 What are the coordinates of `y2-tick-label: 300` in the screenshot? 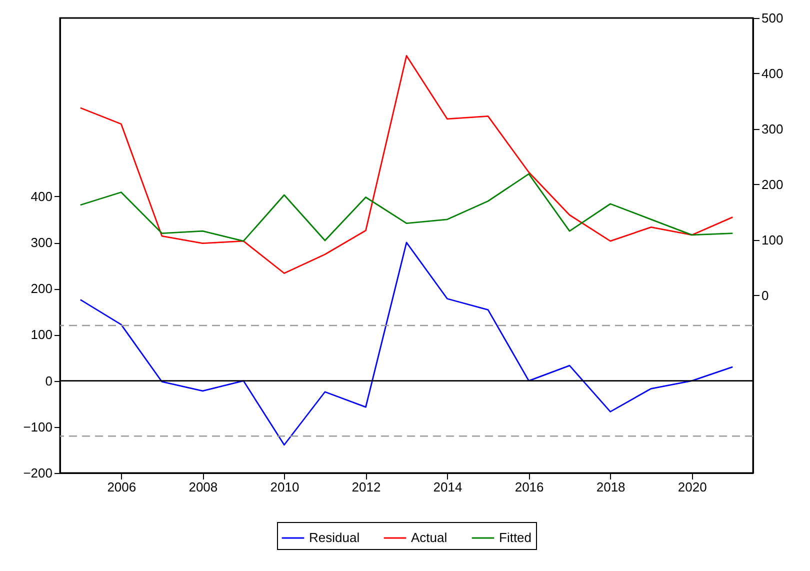 It's located at (773, 128).